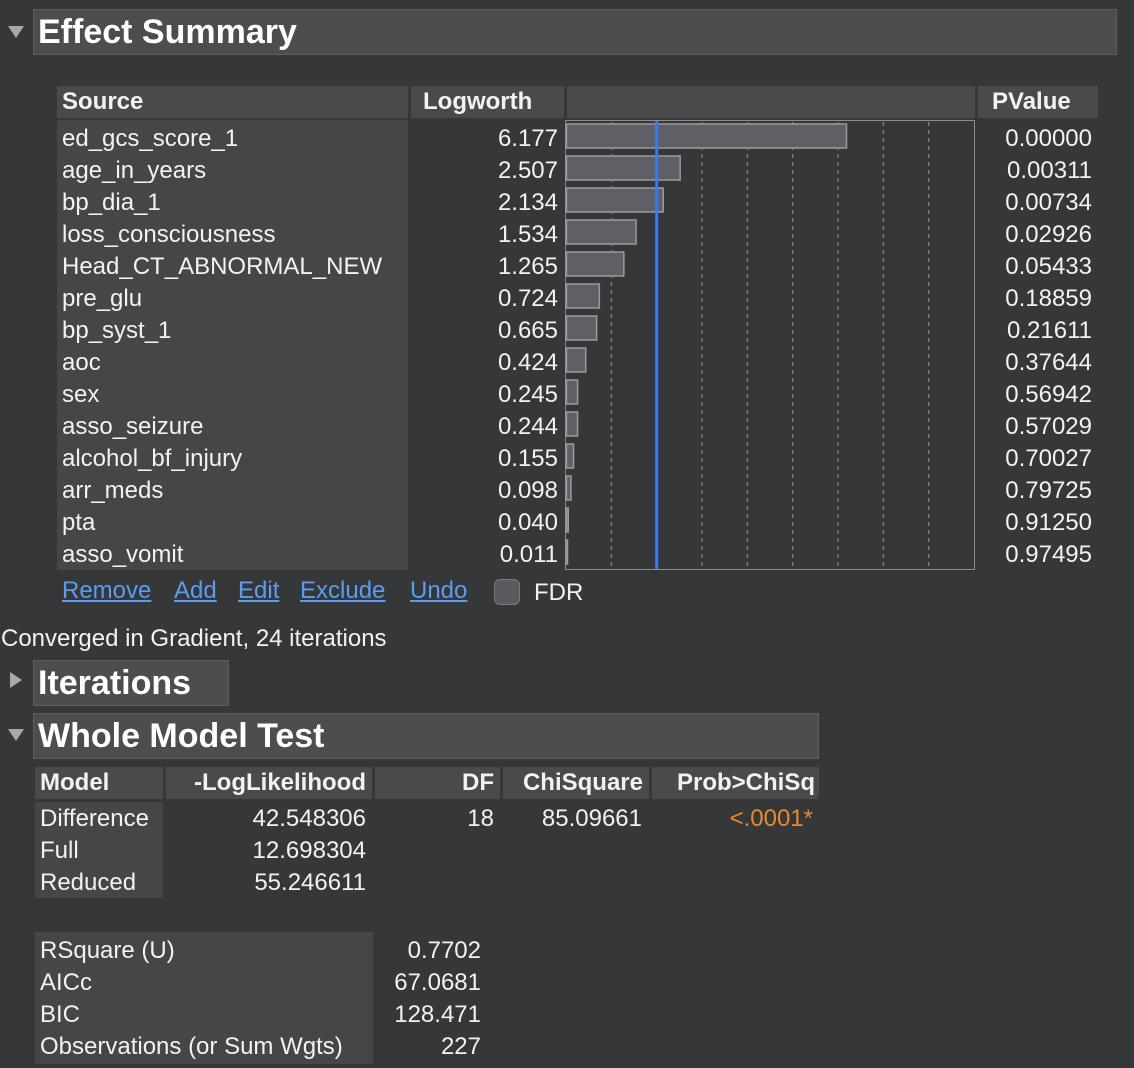 This screenshot has width=1134, height=1068. I want to click on model-cell: Full, so click(59, 850).